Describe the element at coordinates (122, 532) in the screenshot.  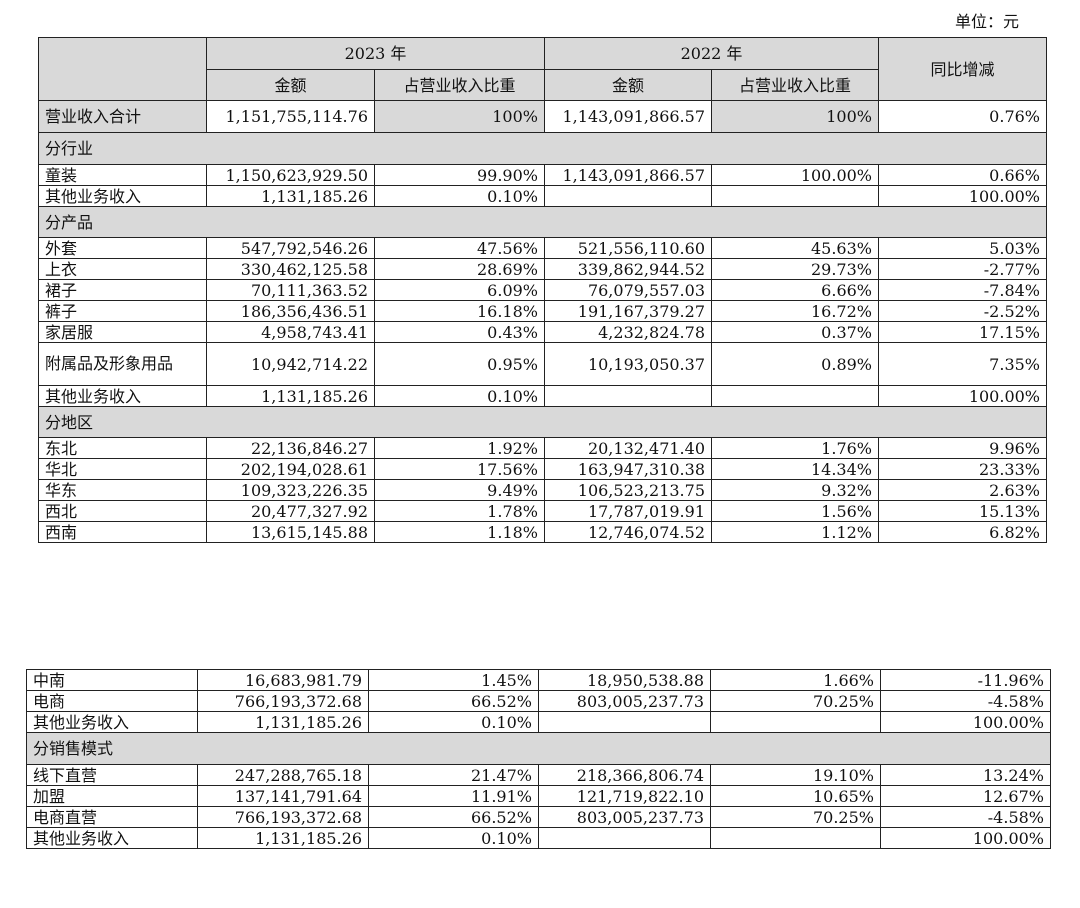
I see `row-label: 西南` at that location.